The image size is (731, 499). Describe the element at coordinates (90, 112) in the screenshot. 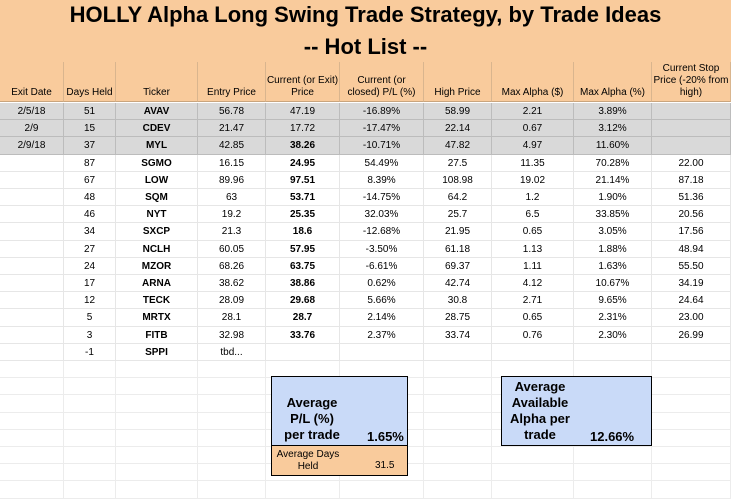

I see `cell-days-held: 51` at that location.